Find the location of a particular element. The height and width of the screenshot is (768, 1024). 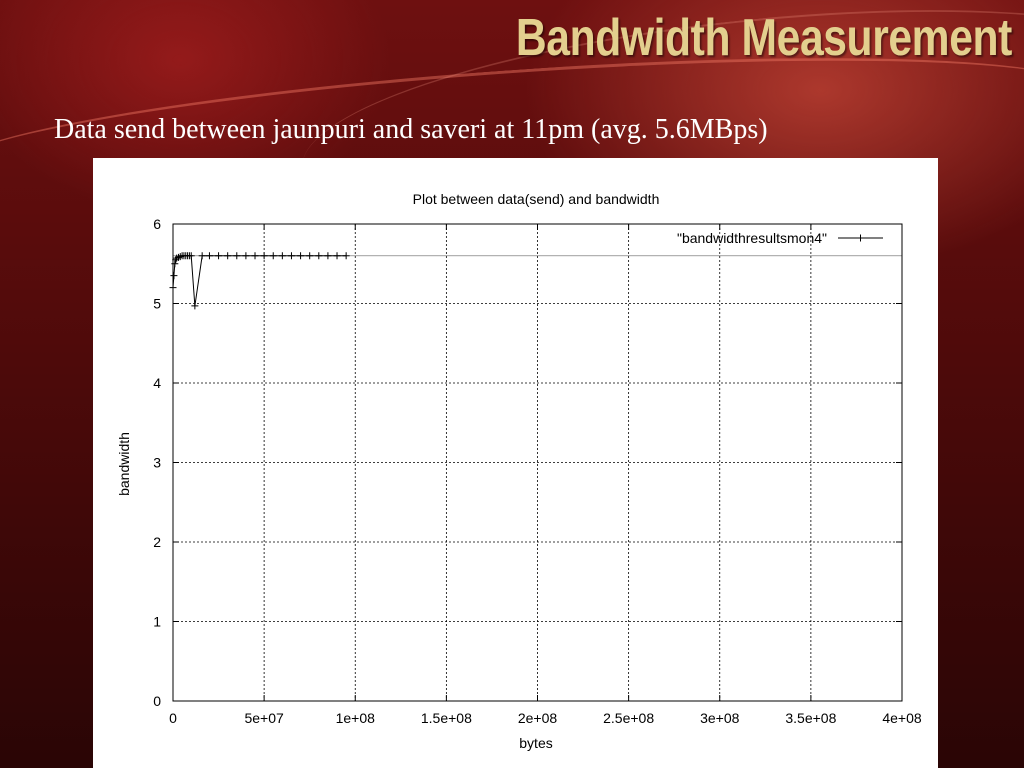

x-tick-label: 0 is located at coordinates (173, 718).